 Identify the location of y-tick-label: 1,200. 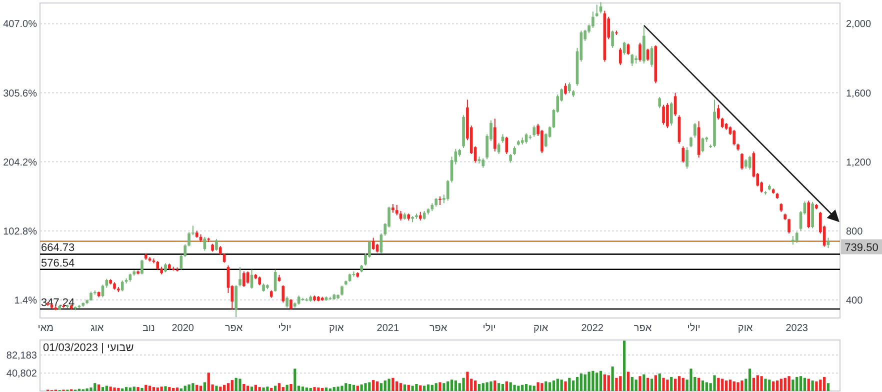
(859, 162).